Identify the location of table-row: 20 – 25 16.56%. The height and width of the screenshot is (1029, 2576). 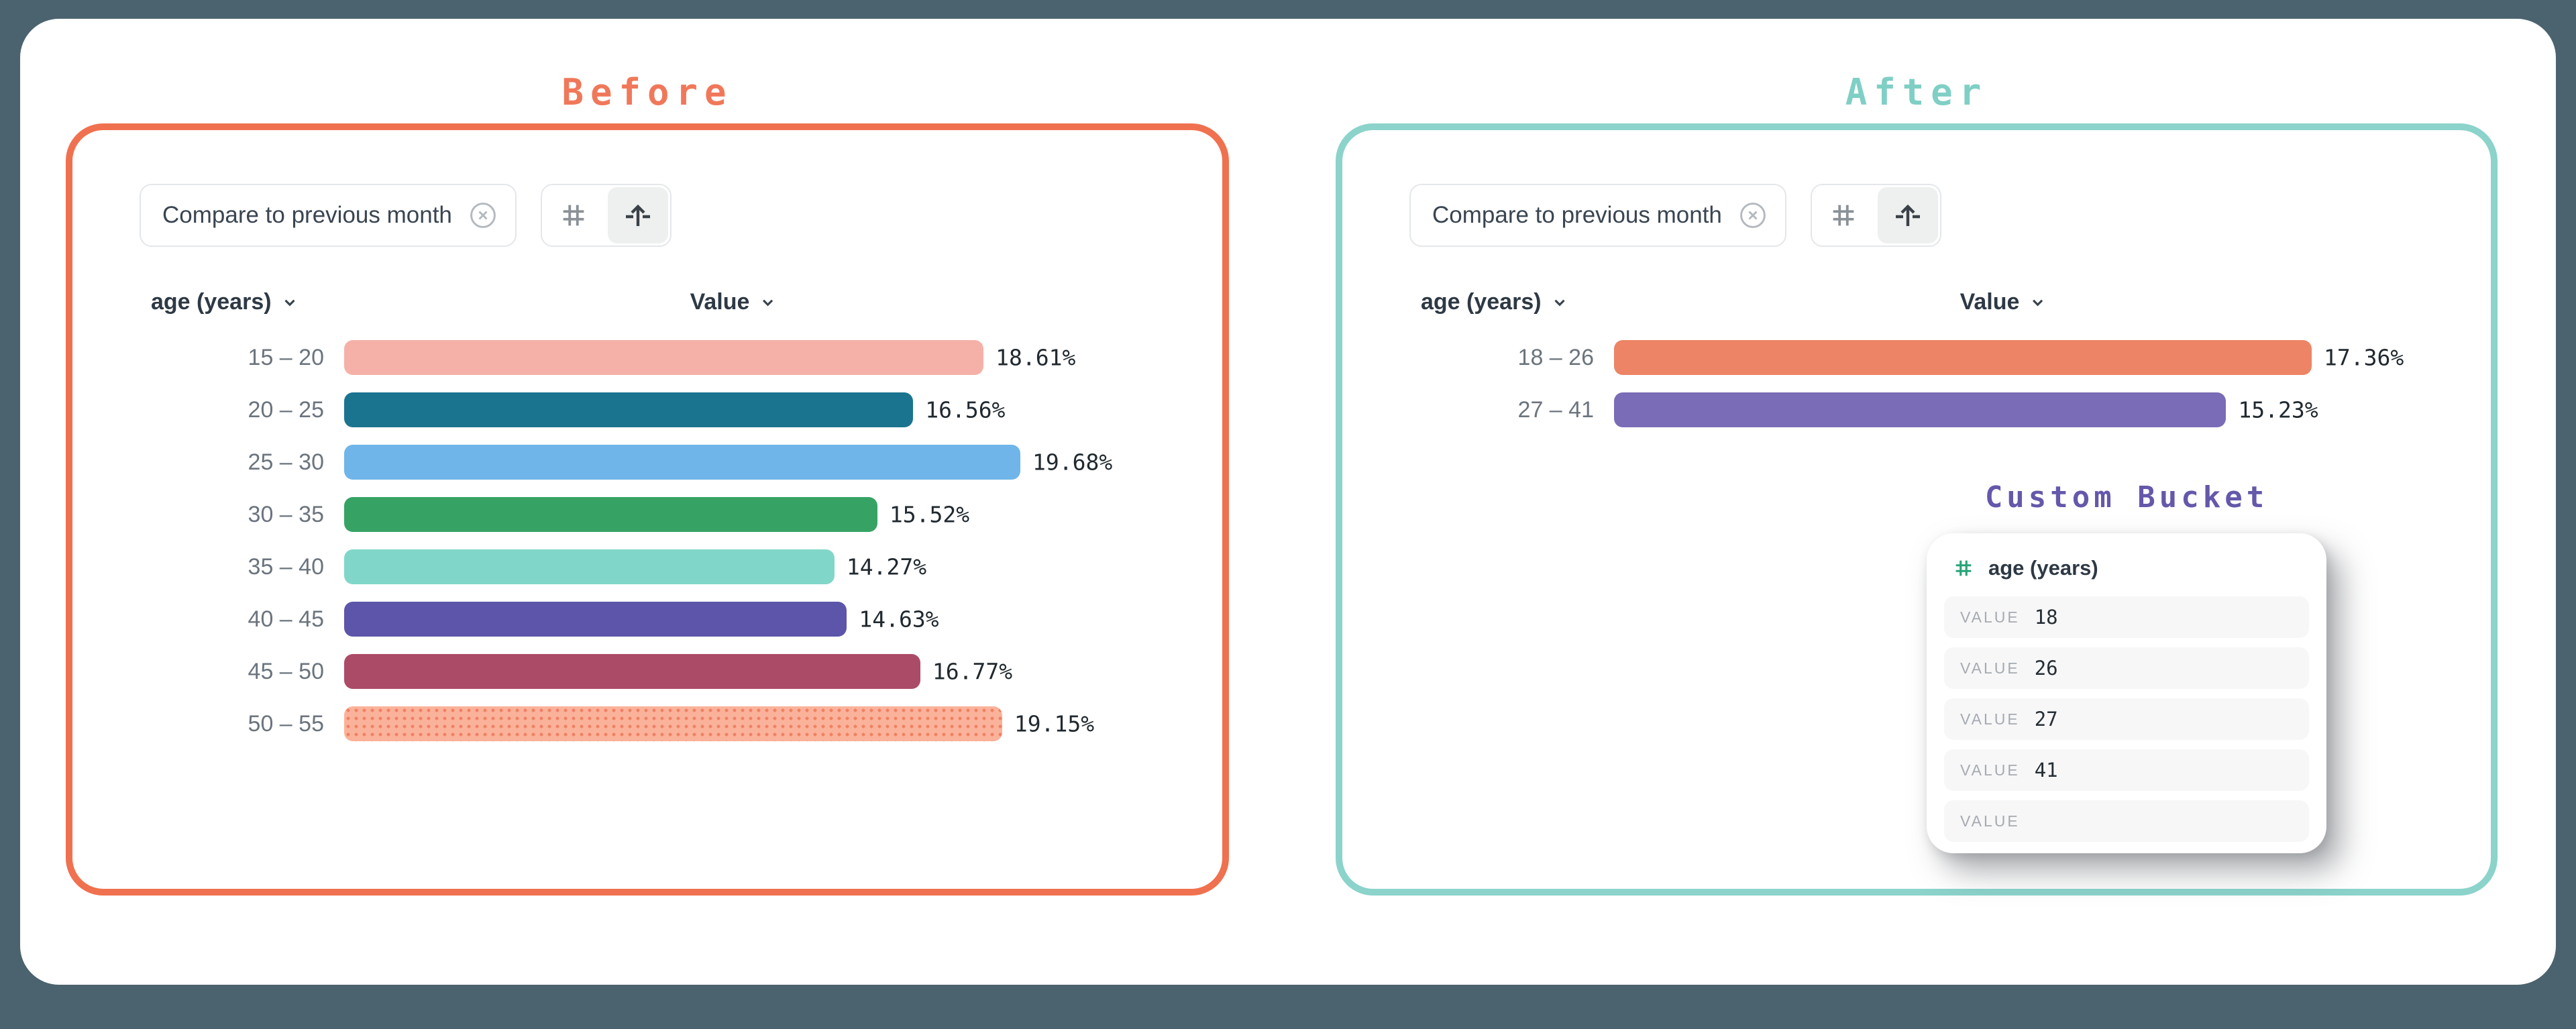
(647, 410).